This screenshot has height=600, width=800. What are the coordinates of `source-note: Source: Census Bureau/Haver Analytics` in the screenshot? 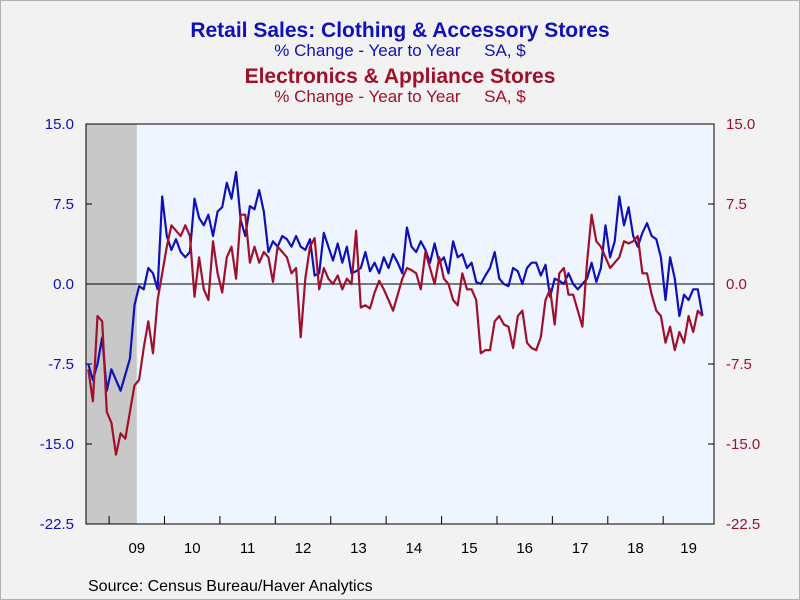 It's located at (230, 586).